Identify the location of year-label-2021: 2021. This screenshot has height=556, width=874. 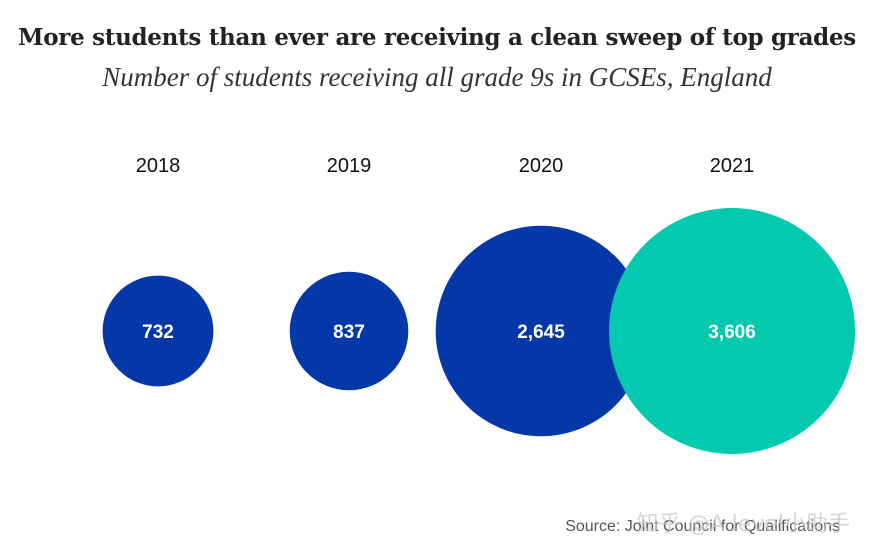
(732, 166).